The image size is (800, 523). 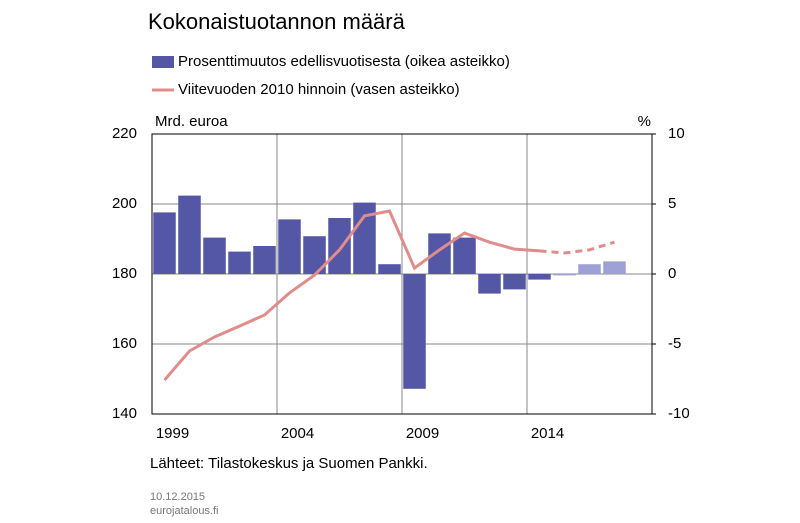 I want to click on line-forecast, so click(x=577, y=247).